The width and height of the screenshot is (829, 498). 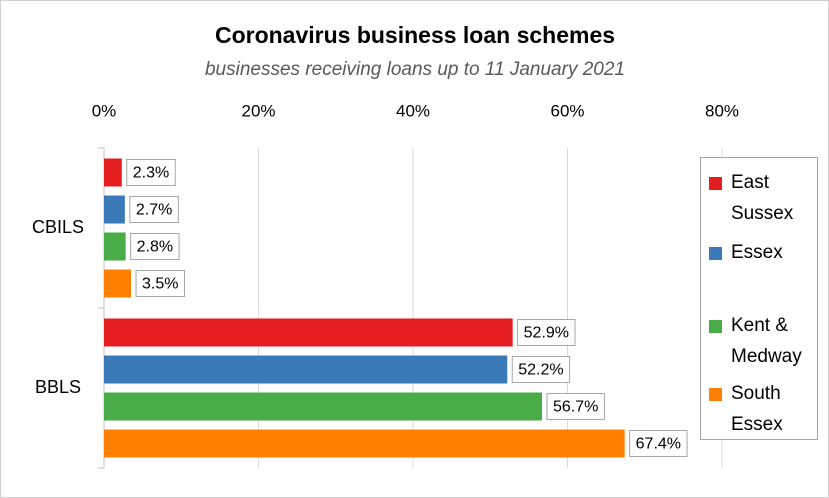 I want to click on value-label: 2.8%, so click(x=155, y=247).